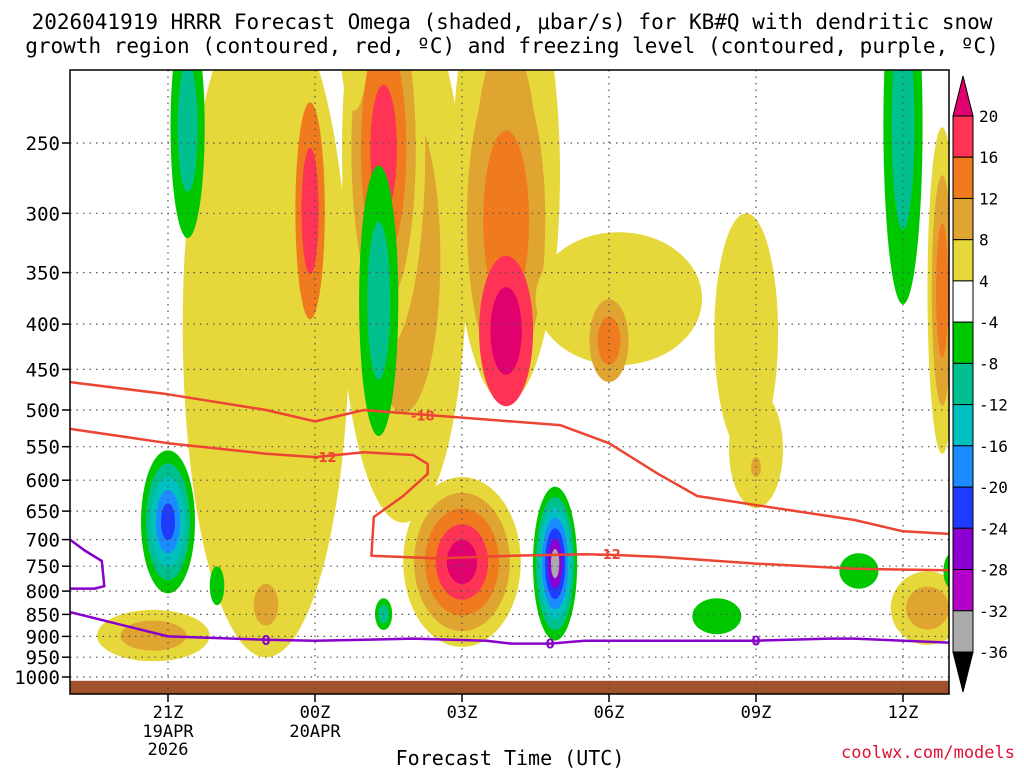 The image size is (1024, 768). Describe the element at coordinates (555, 564) in the screenshot. I see `omega-cell-22-gray` at that location.